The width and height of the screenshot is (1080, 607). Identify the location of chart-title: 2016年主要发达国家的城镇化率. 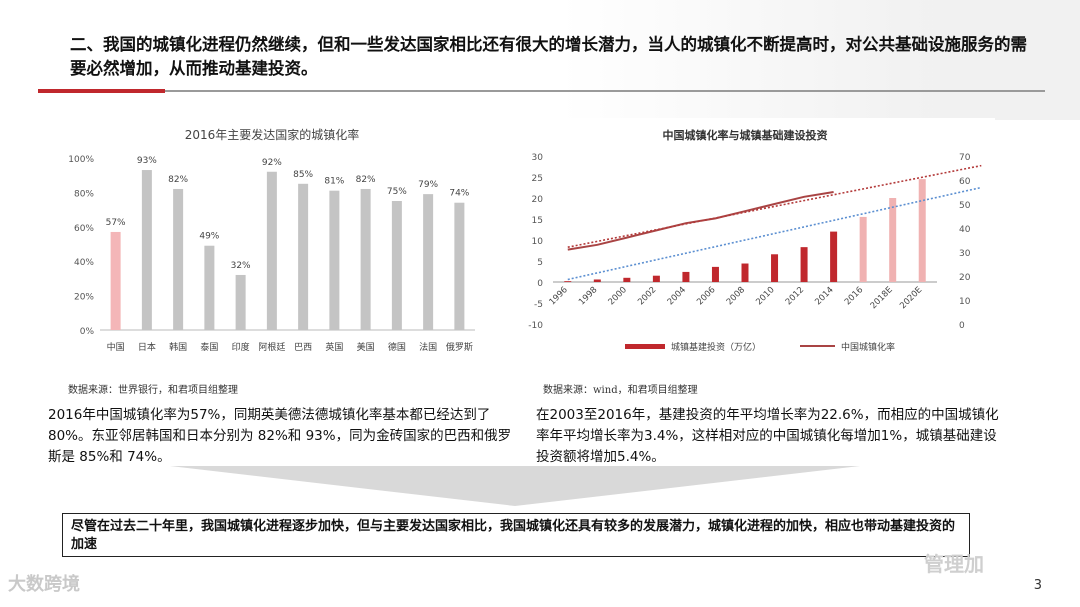
(272, 134).